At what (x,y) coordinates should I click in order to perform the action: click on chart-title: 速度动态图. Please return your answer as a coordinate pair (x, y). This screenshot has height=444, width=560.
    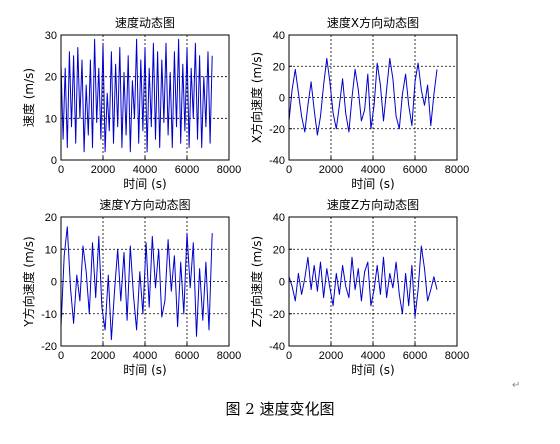
    Looking at the image, I should click on (145, 22).